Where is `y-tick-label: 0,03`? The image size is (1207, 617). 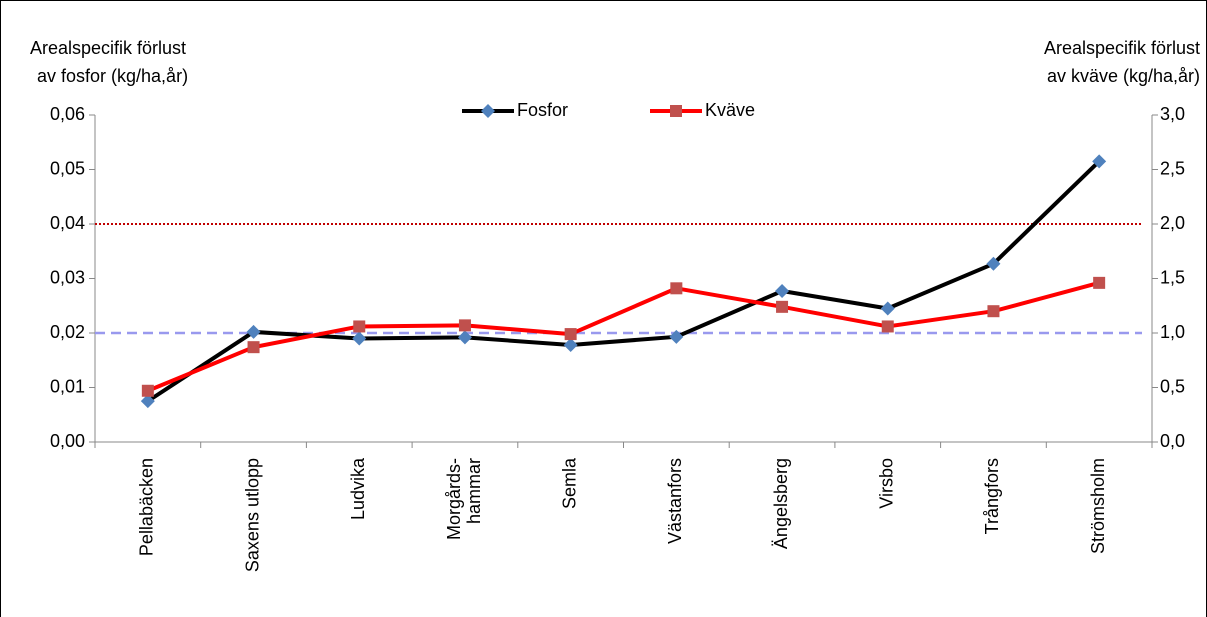 y-tick-label: 0,03 is located at coordinates (67, 277).